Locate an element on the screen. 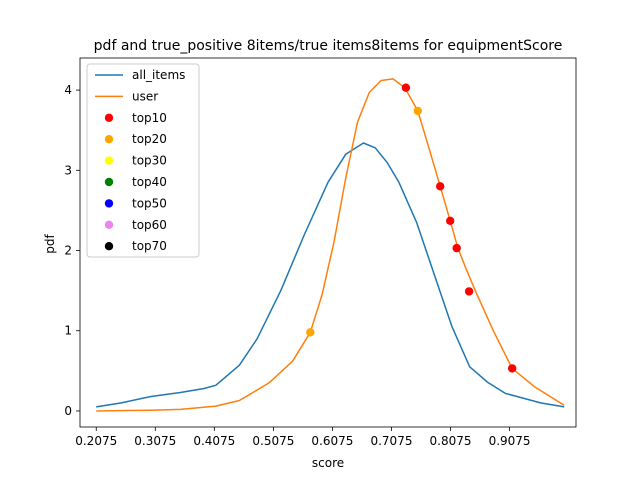  y-tick-label: 2 is located at coordinates (68, 251).